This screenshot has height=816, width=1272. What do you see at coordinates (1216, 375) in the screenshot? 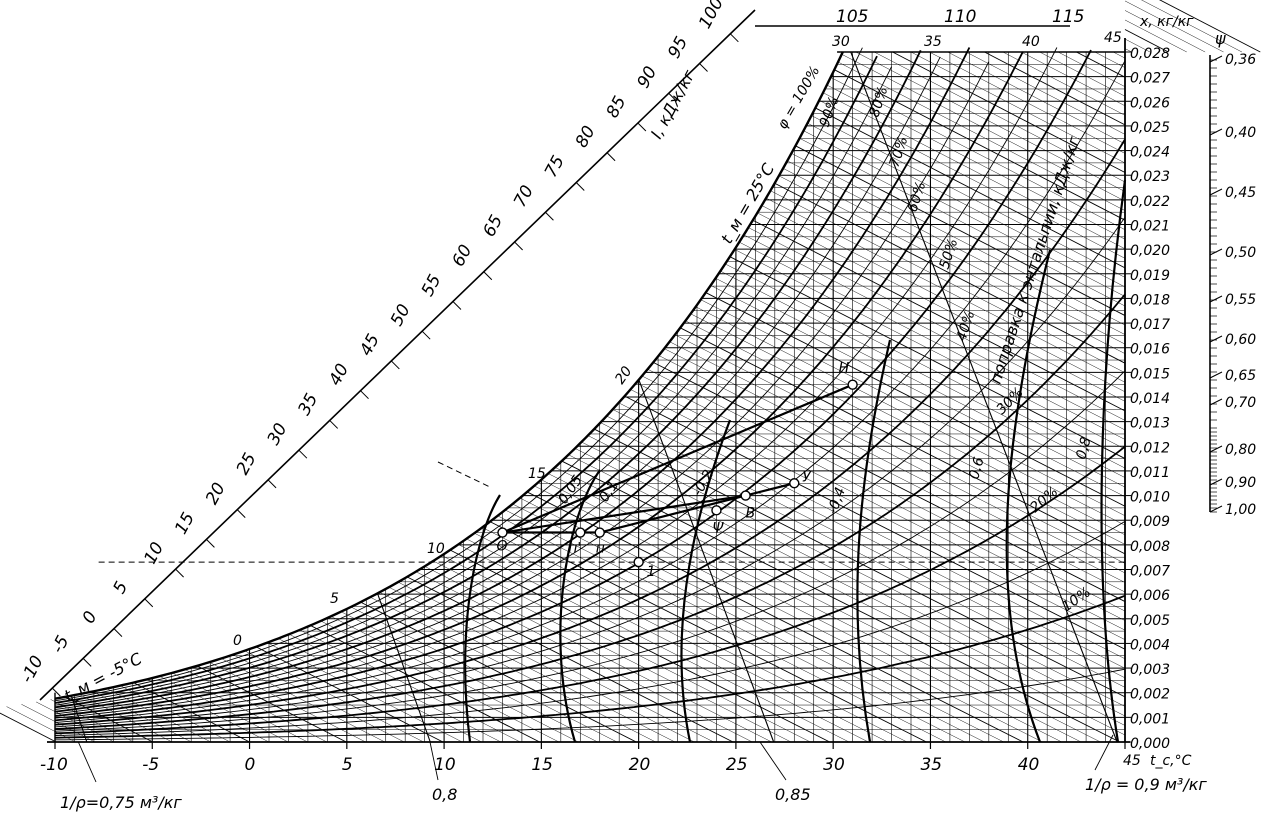
I see `psi-major-tick` at bounding box center [1216, 375].